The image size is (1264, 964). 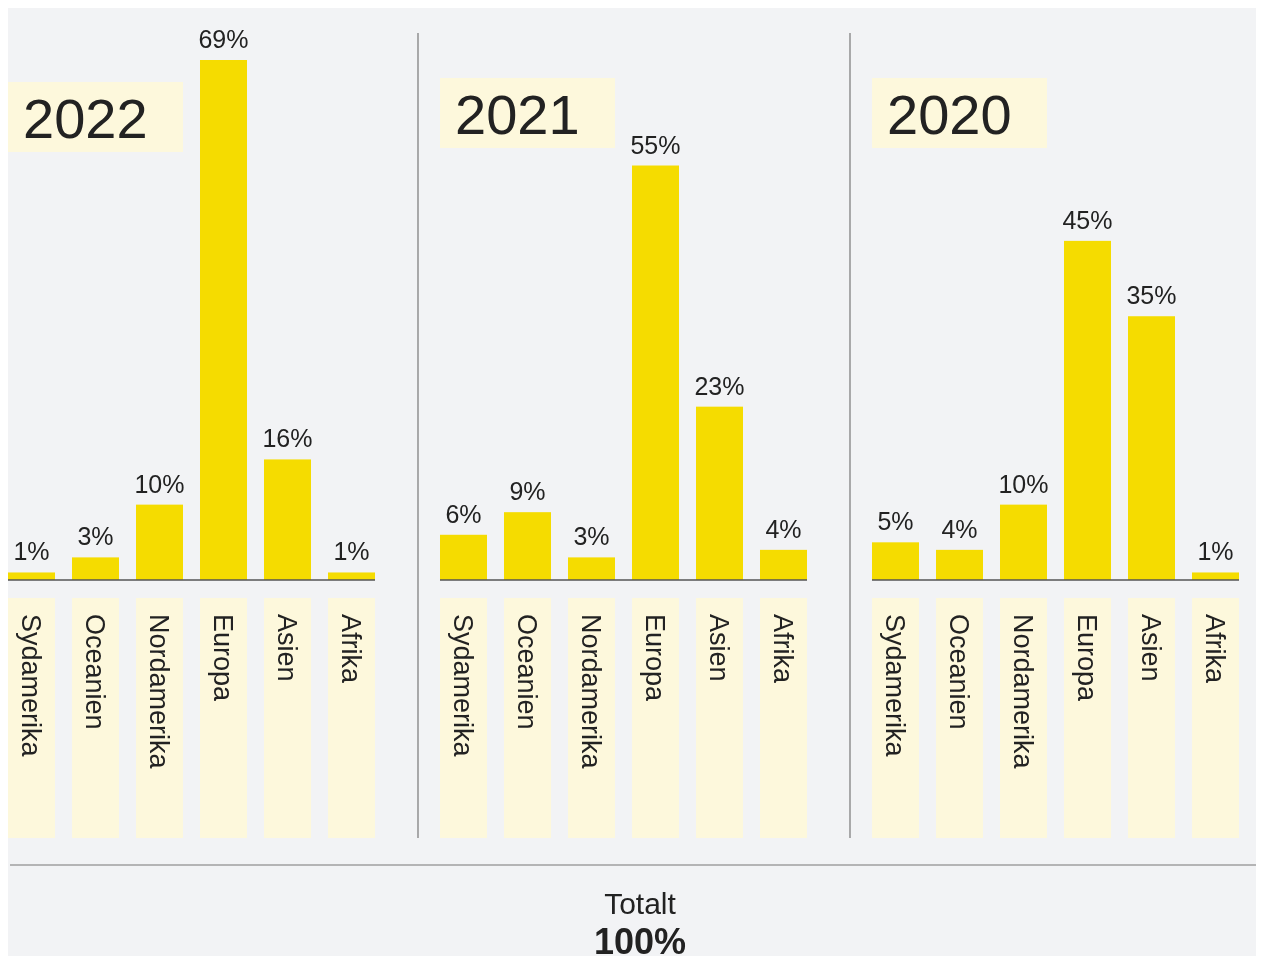 What do you see at coordinates (640, 941) in the screenshot?
I see `text: 100%` at bounding box center [640, 941].